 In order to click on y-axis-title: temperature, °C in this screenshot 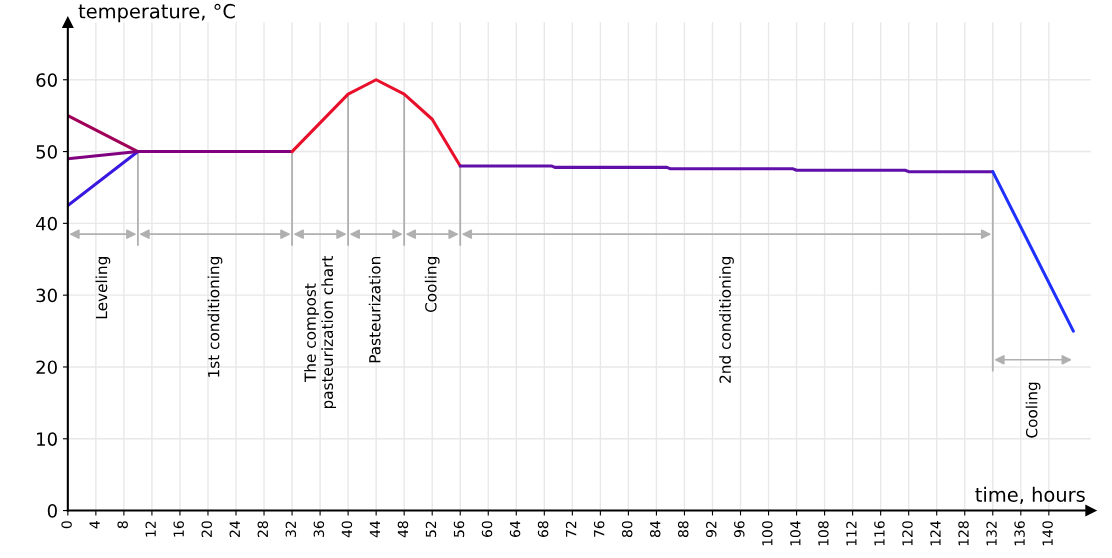, I will do `click(156, 13)`.